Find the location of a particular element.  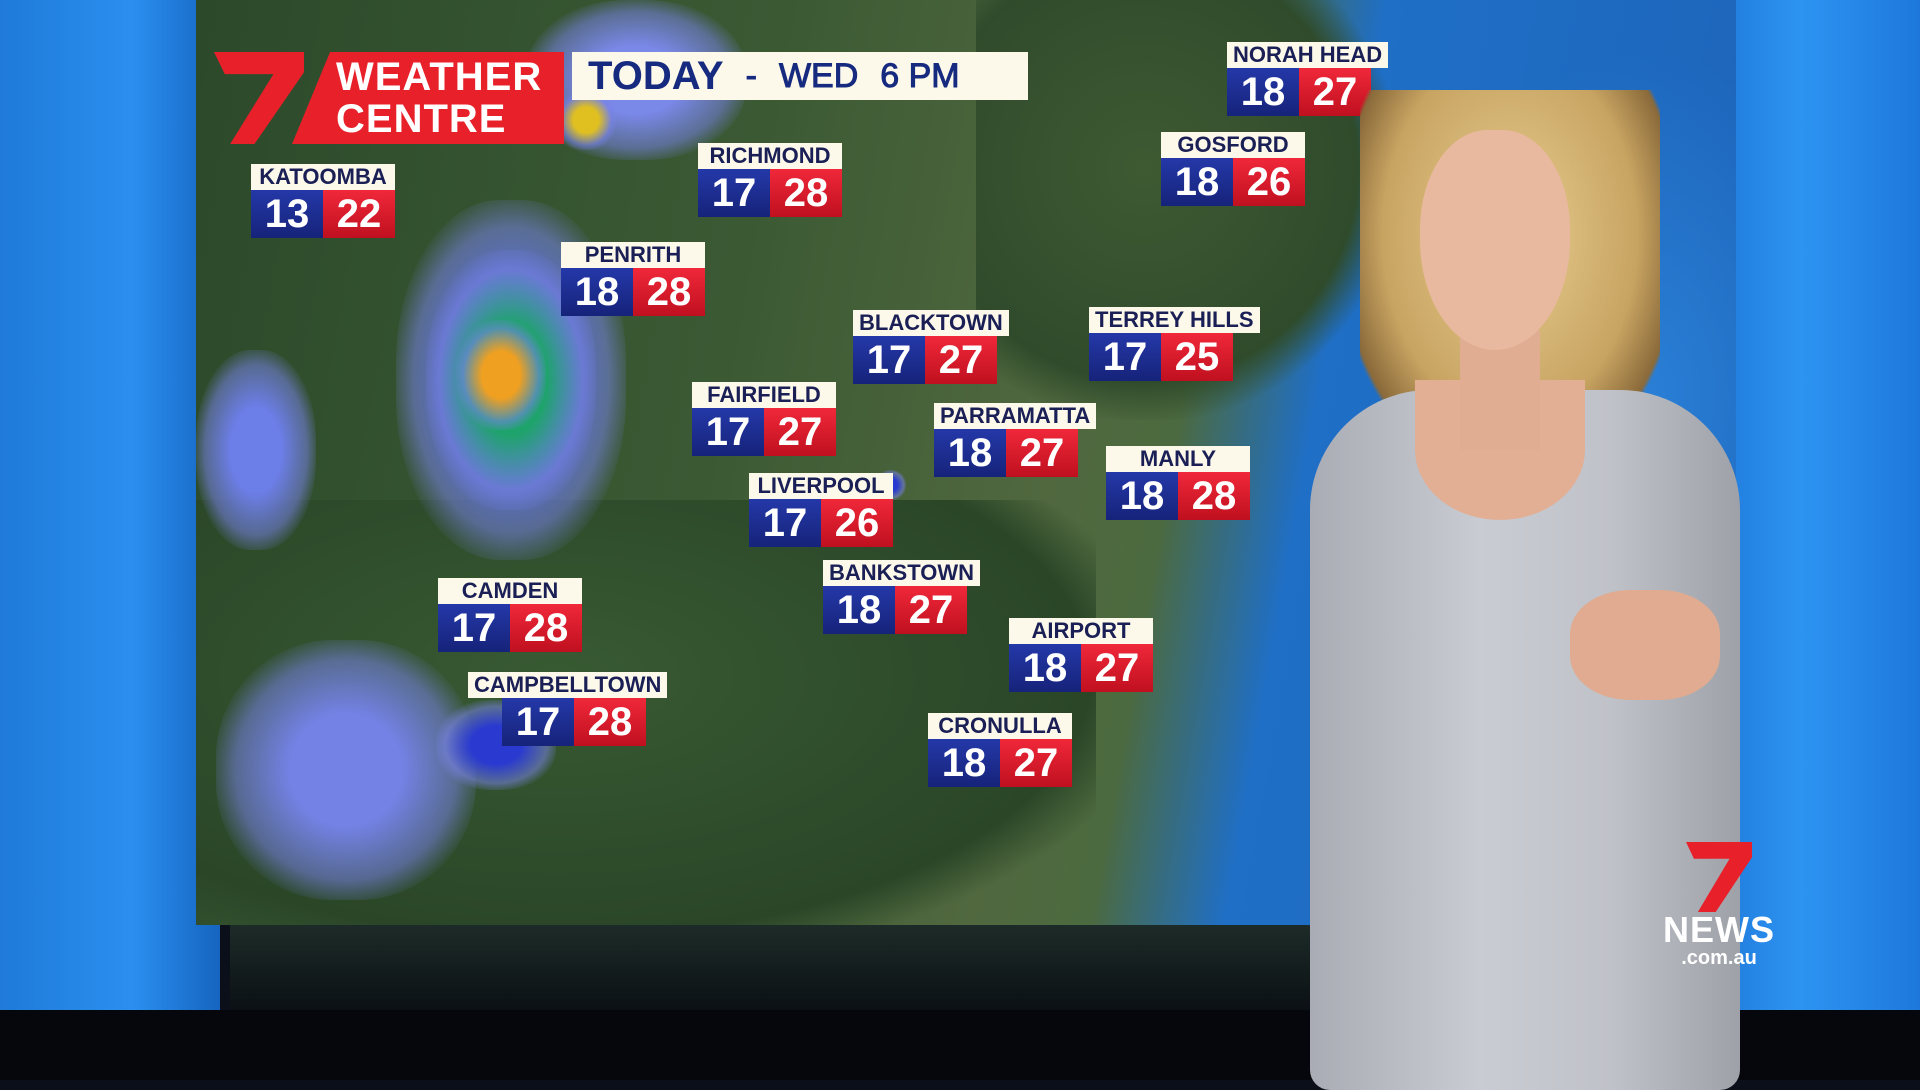

studio-wall-left is located at coordinates (110, 505).